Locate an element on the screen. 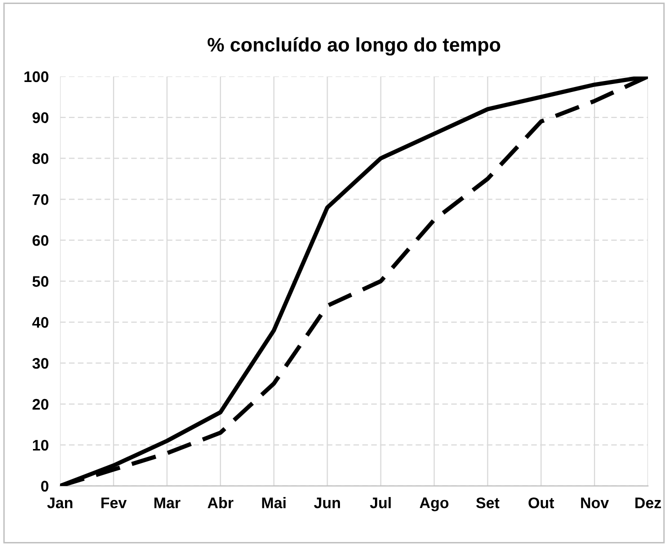  x-tick-label: Mai is located at coordinates (274, 502).